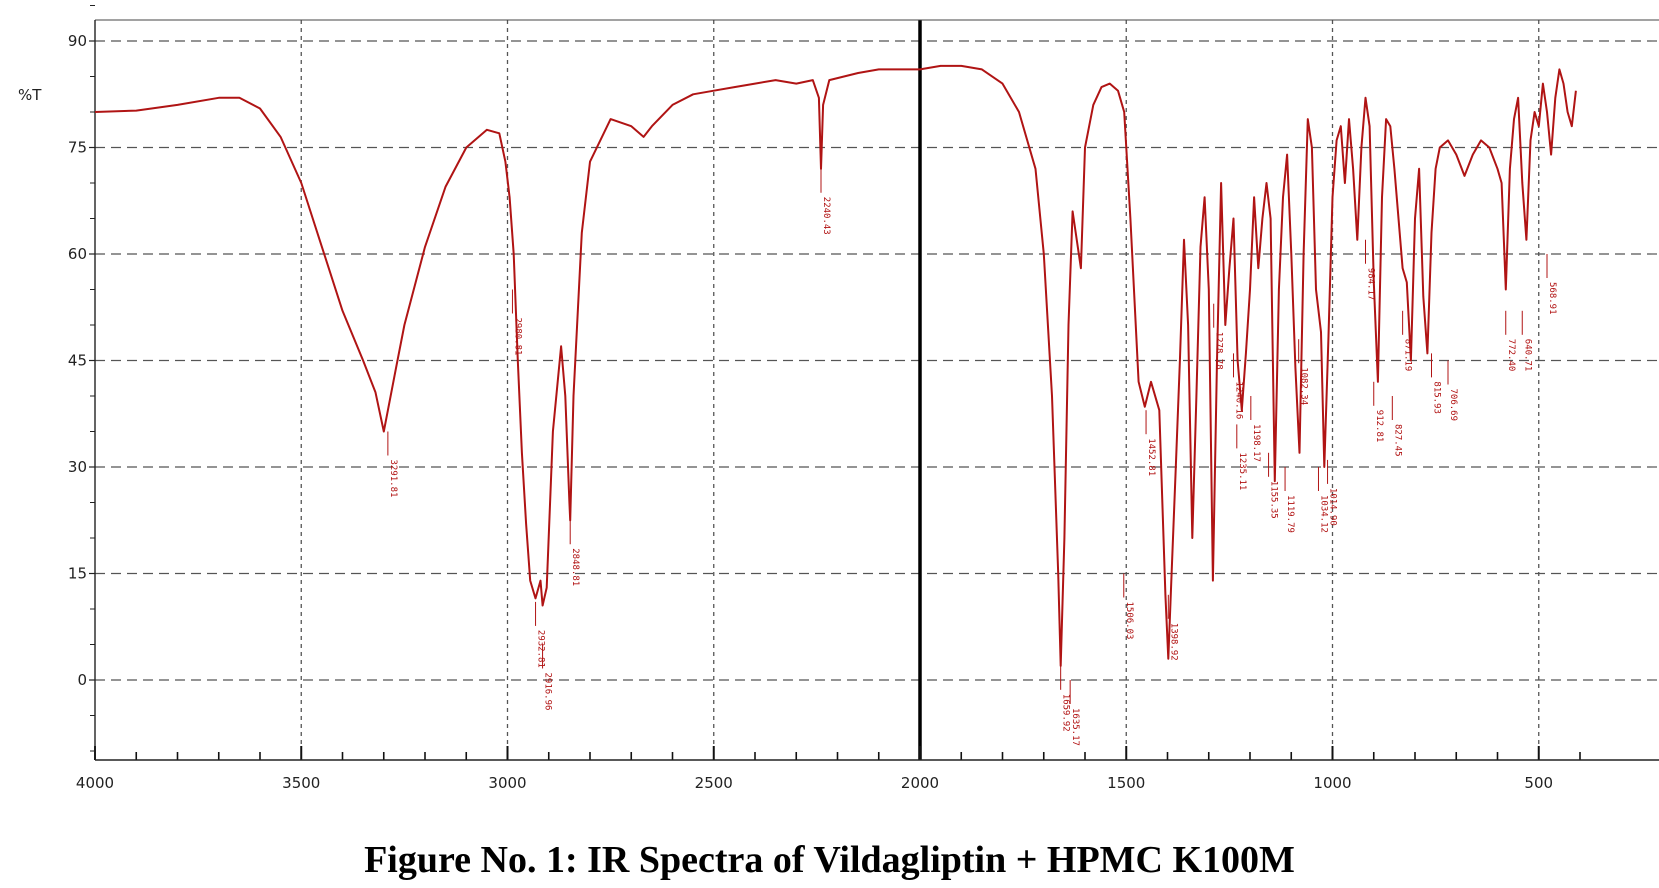  I want to click on peak-label: 1278.78, so click(1219, 351).